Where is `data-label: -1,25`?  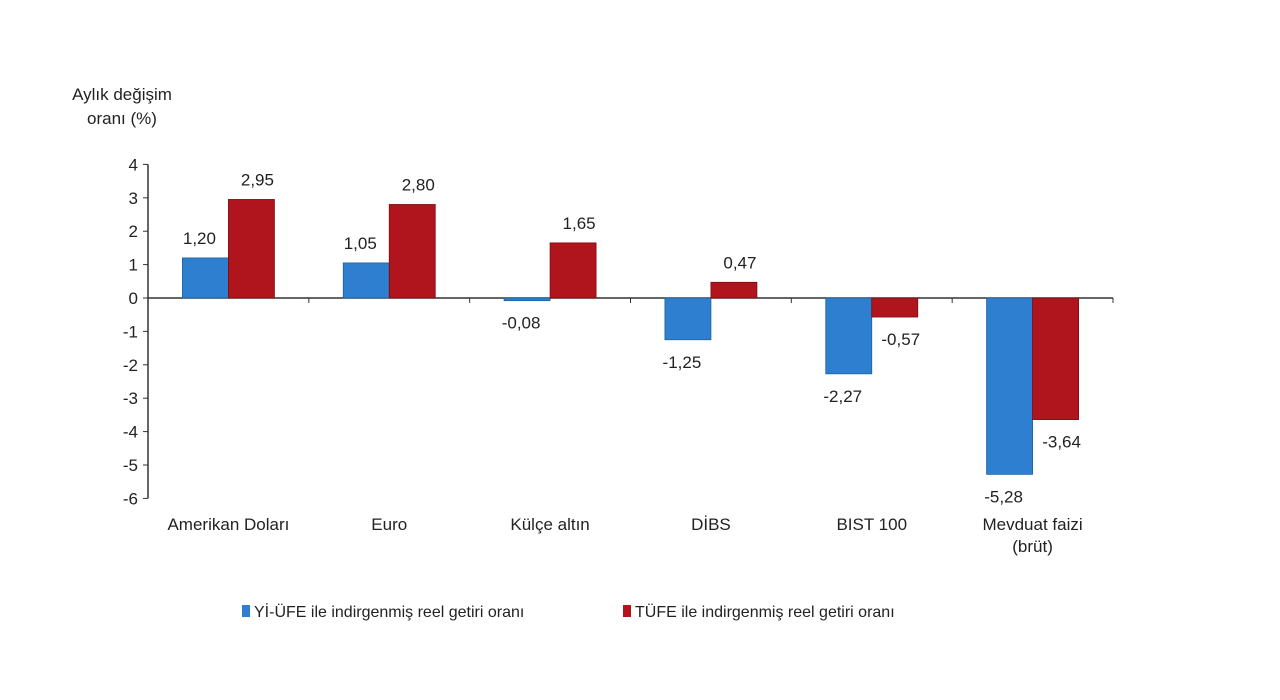
data-label: -1,25 is located at coordinates (682, 362).